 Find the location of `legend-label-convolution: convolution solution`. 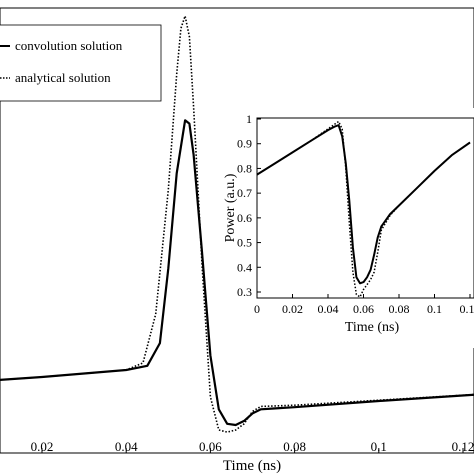

legend-label-convolution: convolution solution is located at coordinates (69, 45).